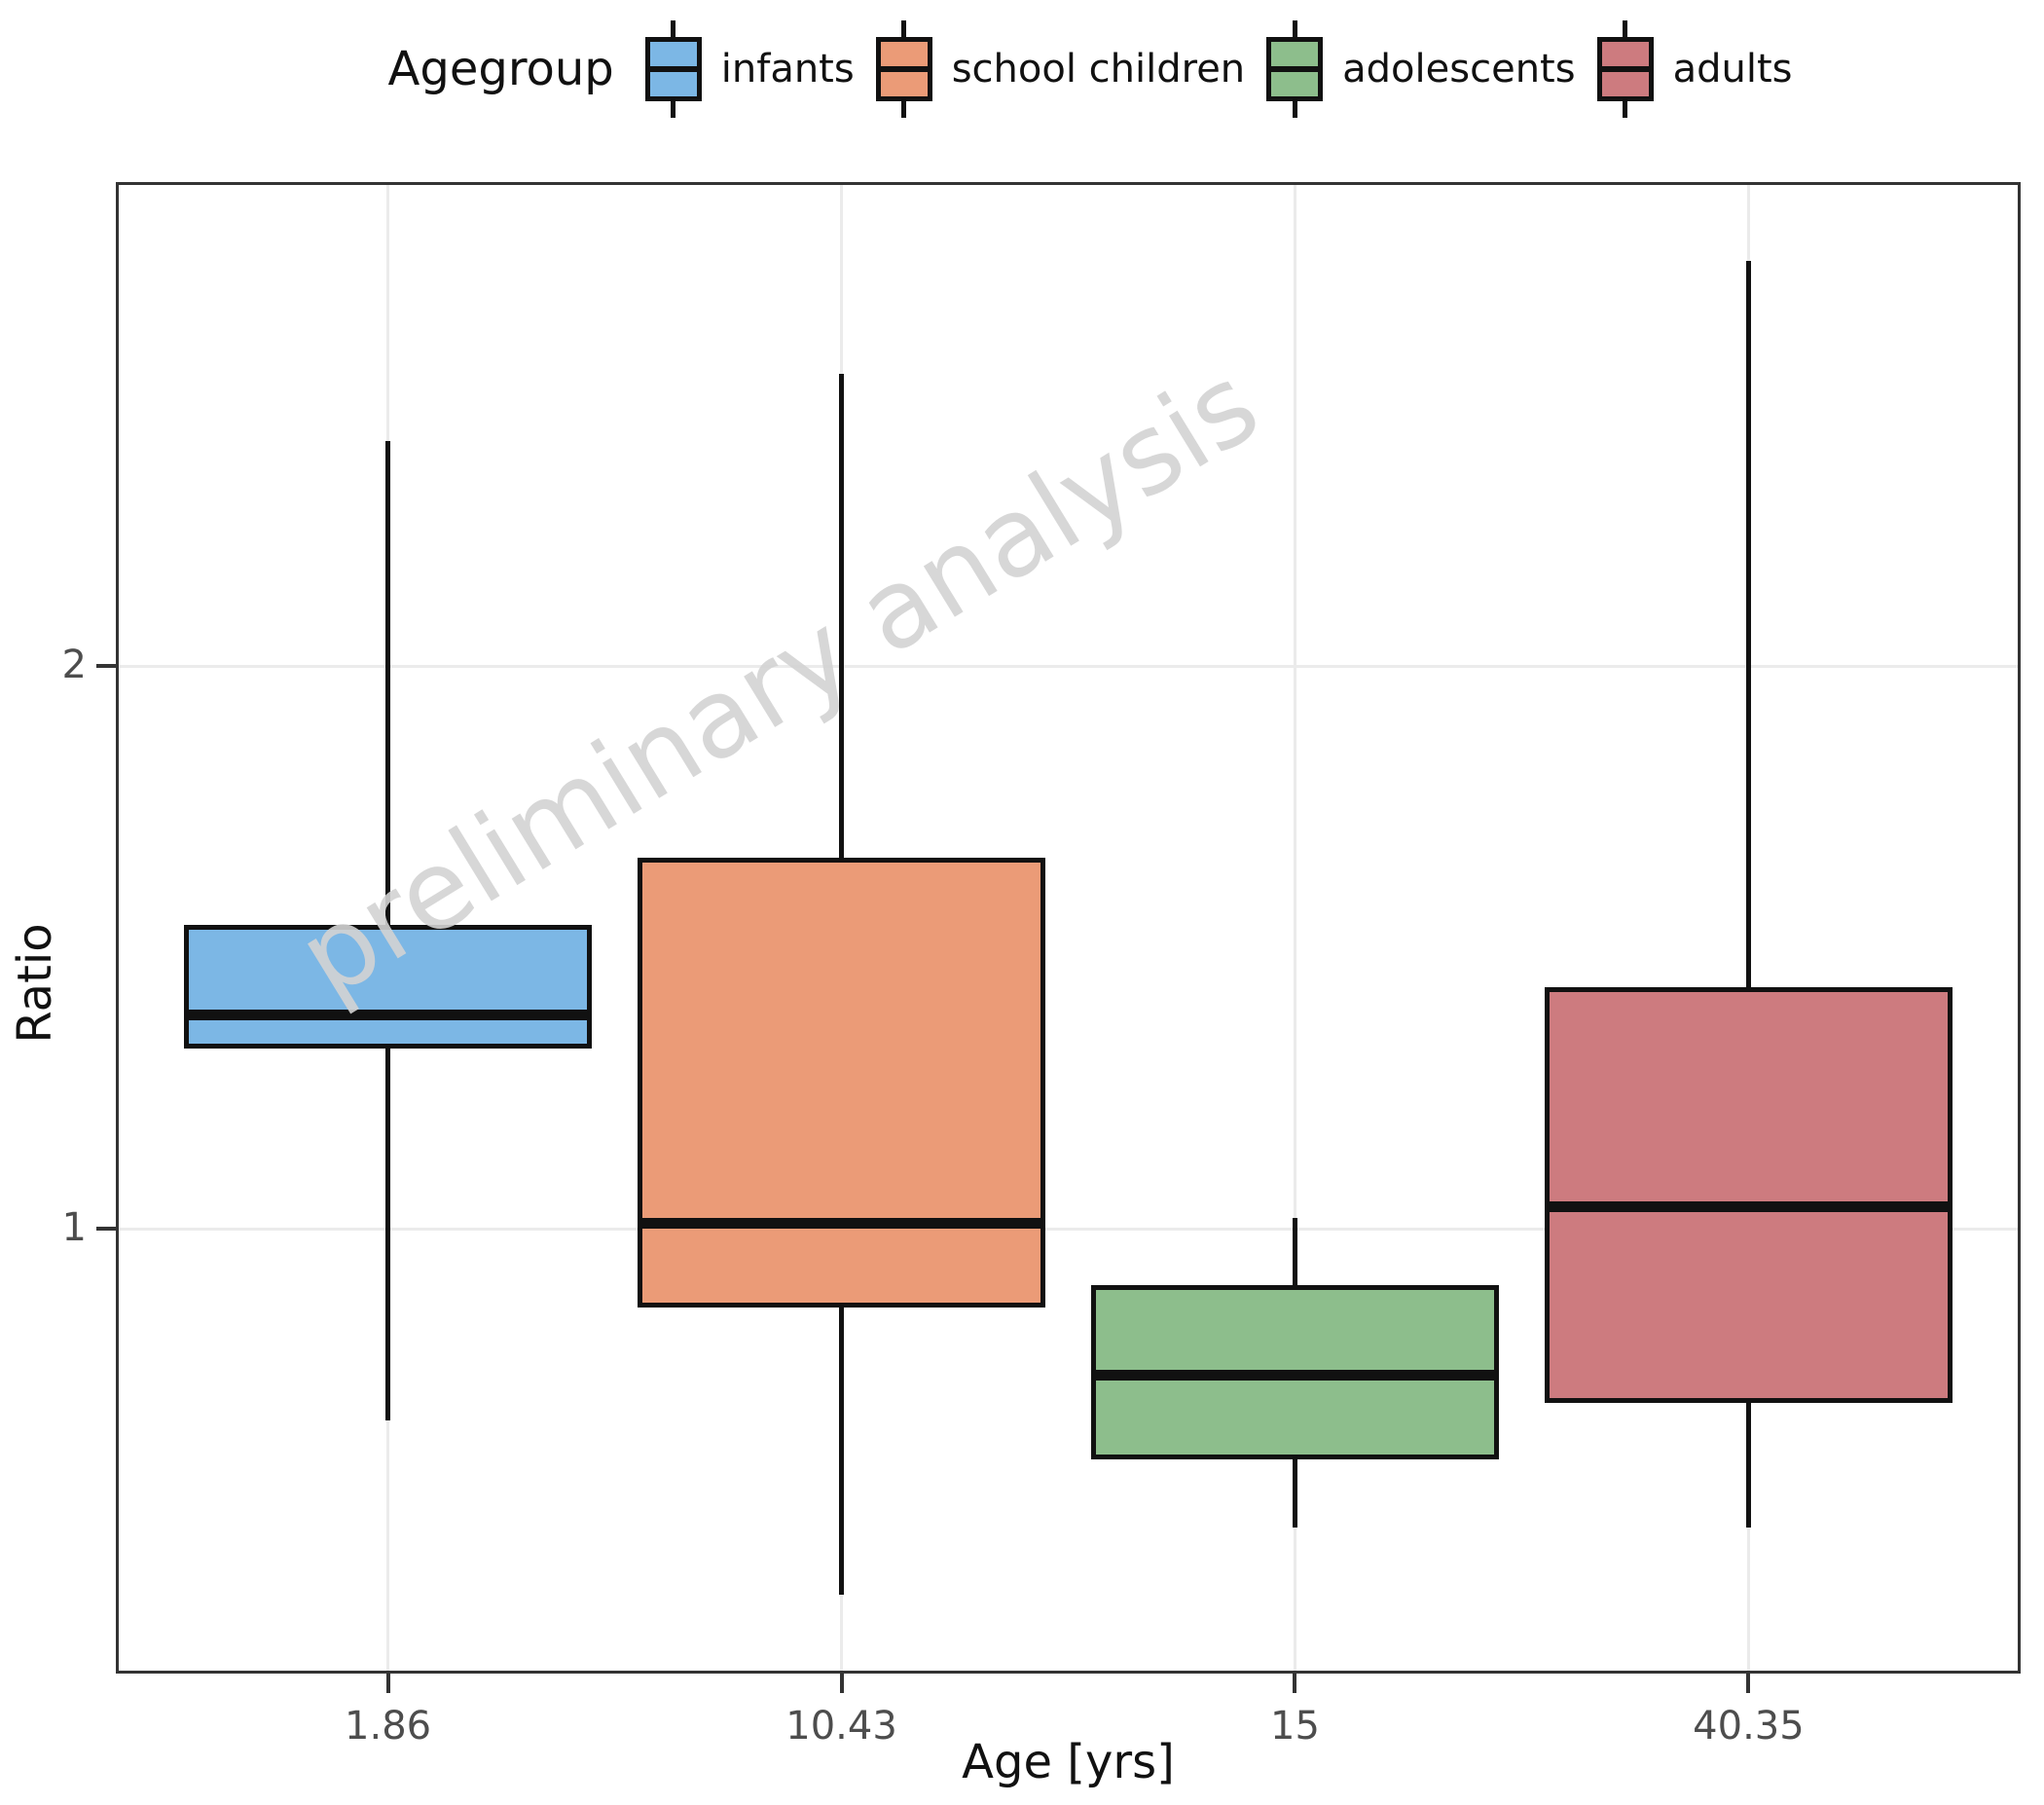  Describe the element at coordinates (35, 984) in the screenshot. I see `y-axis-title: Ratio` at that location.